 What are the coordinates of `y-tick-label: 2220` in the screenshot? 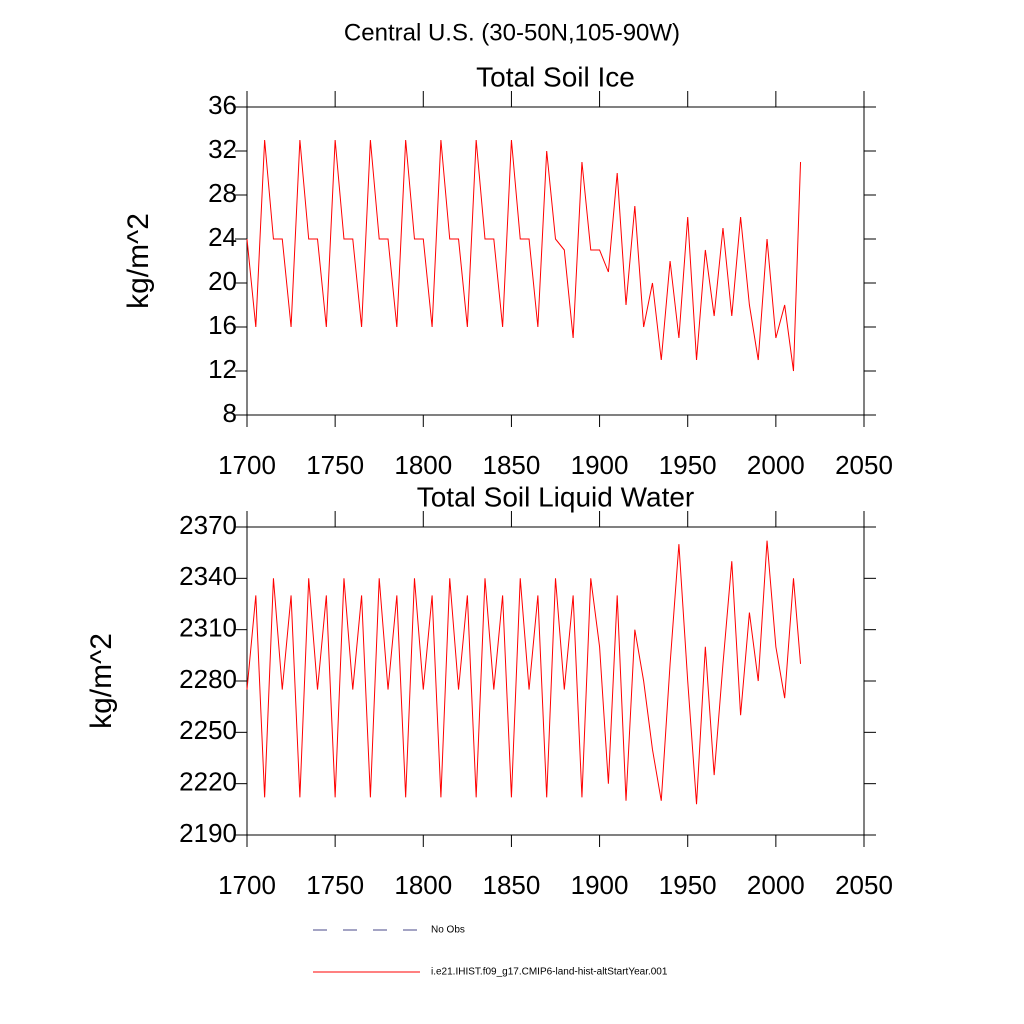 It's located at (208, 782).